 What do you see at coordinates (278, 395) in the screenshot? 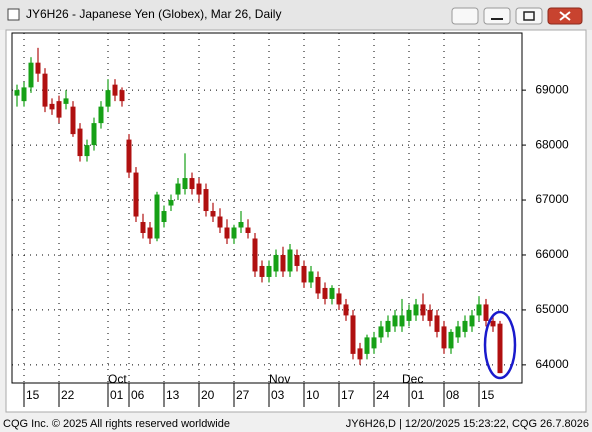
I see `x-tick-label: 03` at bounding box center [278, 395].